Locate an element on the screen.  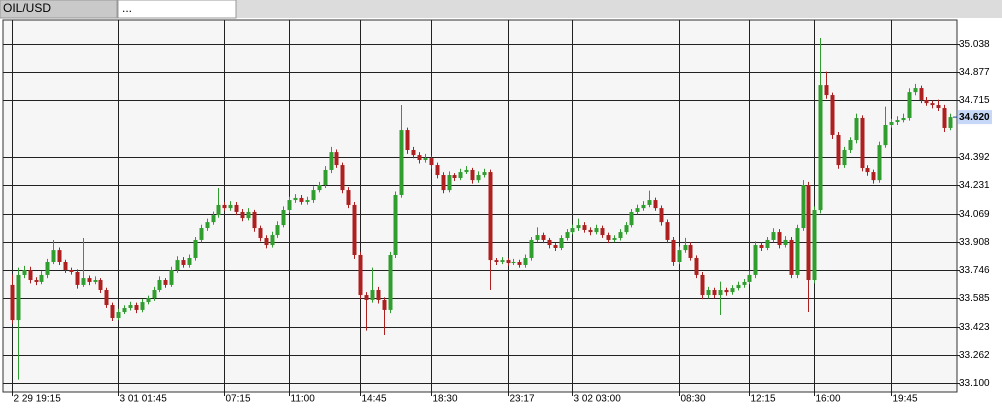
x-tick-label: 2 29 19:15 is located at coordinates (38, 399).